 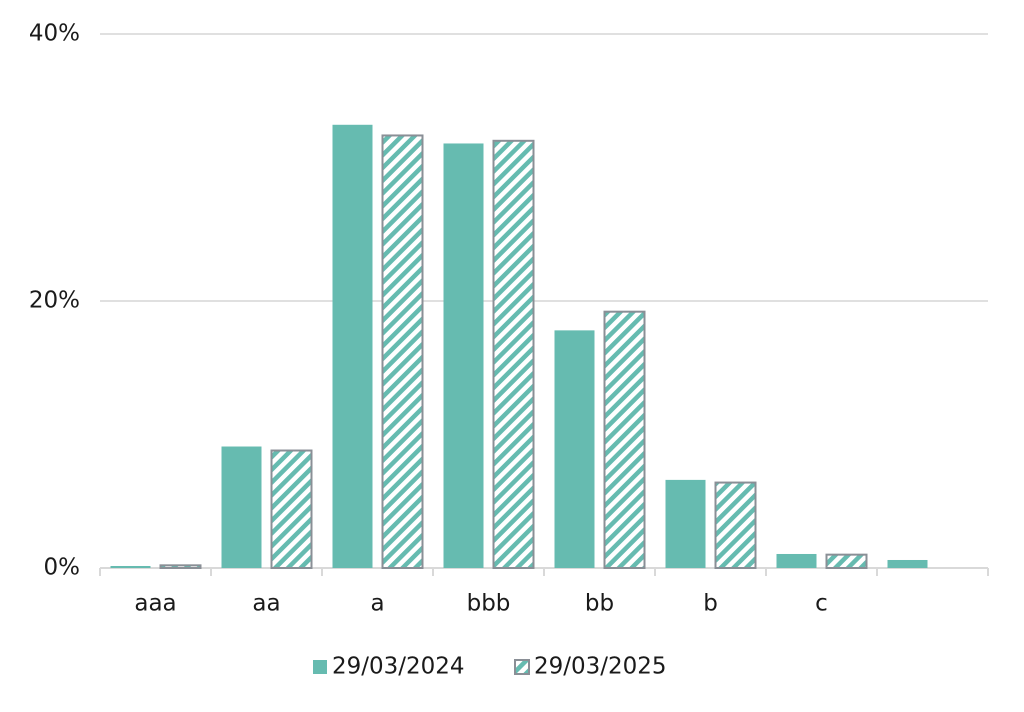 I want to click on x-tick-label: bb, so click(x=599, y=604).